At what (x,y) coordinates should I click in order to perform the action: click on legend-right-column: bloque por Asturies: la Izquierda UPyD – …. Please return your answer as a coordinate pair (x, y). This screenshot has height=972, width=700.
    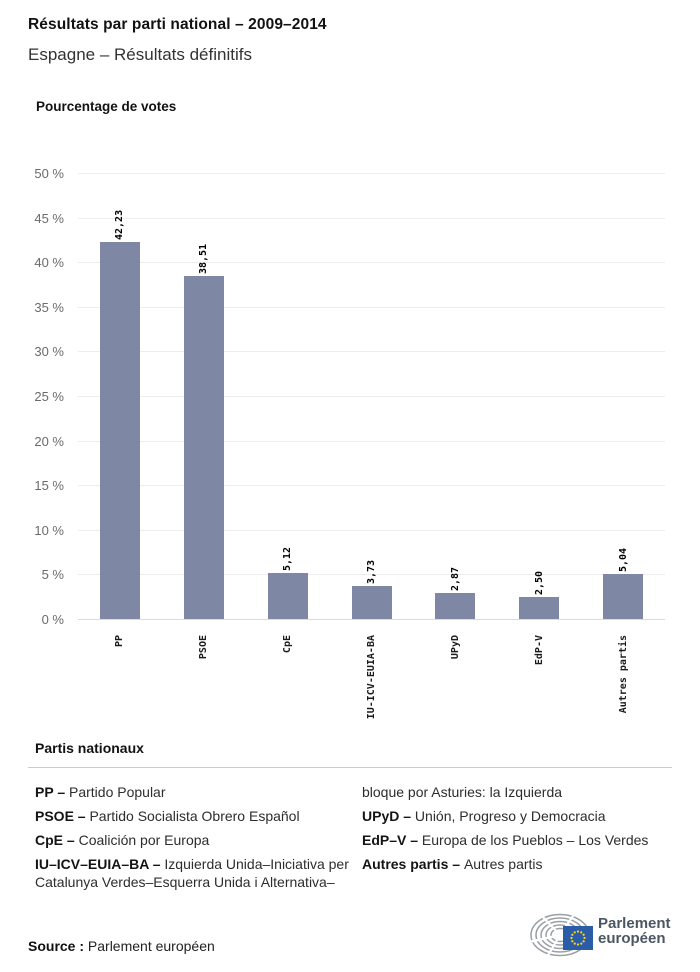
    Looking at the image, I should click on (517, 840).